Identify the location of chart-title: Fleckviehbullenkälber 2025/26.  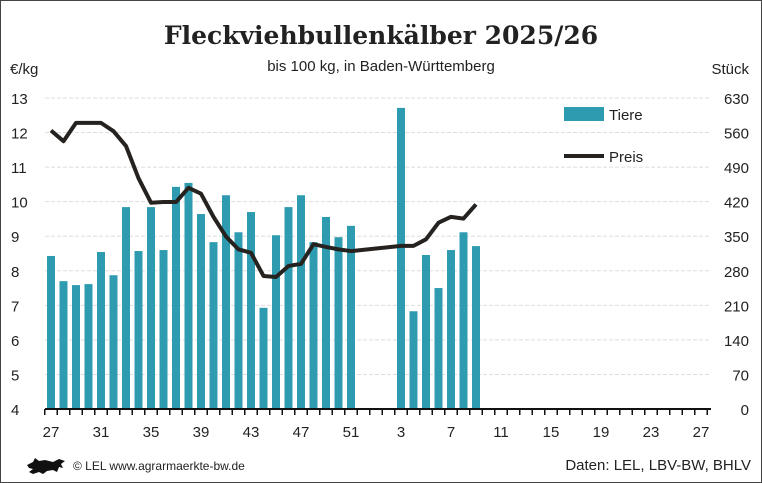
(381, 35).